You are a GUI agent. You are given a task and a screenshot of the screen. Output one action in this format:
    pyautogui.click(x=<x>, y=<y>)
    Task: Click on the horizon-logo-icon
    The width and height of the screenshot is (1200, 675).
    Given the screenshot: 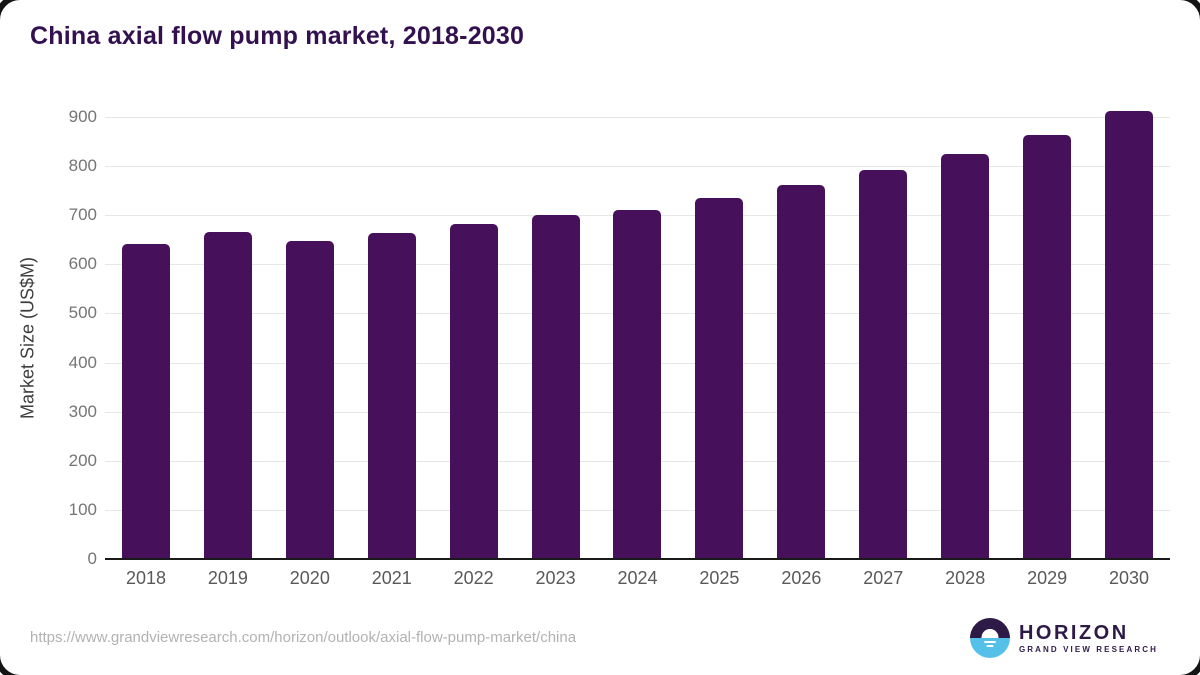 What is the action you would take?
    pyautogui.click(x=989, y=638)
    